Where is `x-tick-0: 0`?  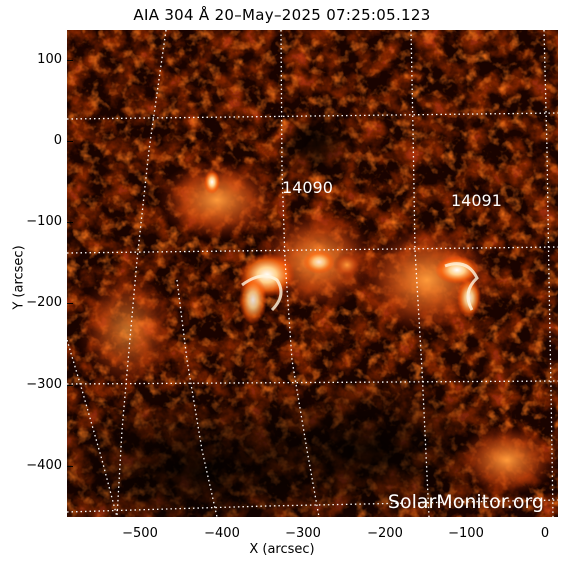
x-tick-0: 0 is located at coordinates (545, 533).